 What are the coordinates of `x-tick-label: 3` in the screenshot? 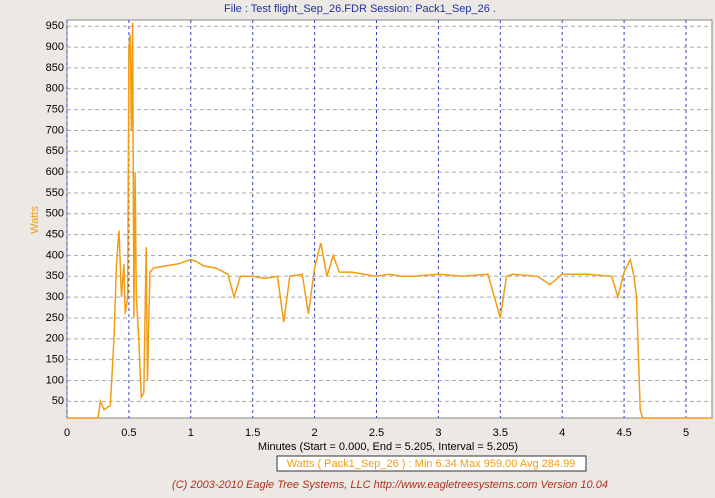 It's located at (438, 433).